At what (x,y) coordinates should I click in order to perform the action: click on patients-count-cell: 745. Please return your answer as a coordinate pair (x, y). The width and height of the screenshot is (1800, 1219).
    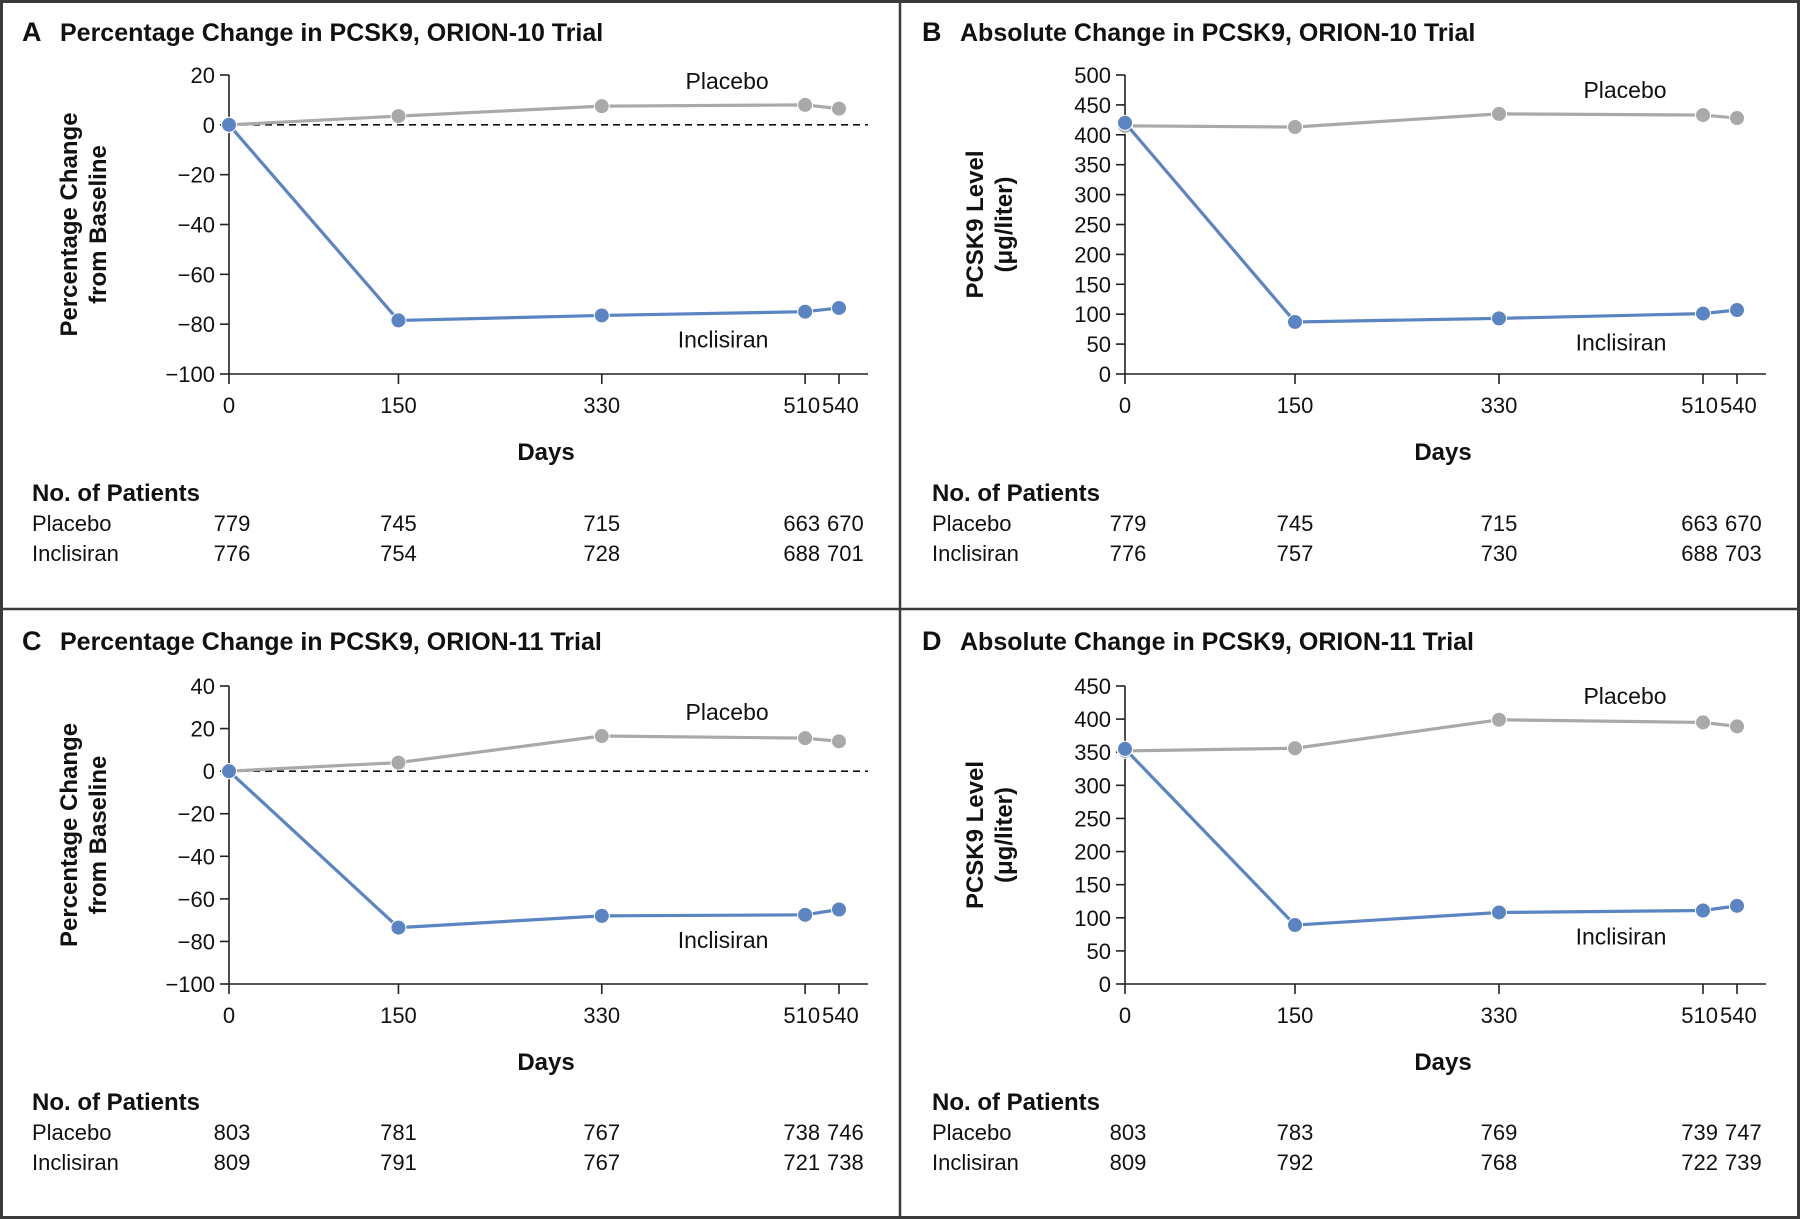
    Looking at the image, I should click on (1295, 523).